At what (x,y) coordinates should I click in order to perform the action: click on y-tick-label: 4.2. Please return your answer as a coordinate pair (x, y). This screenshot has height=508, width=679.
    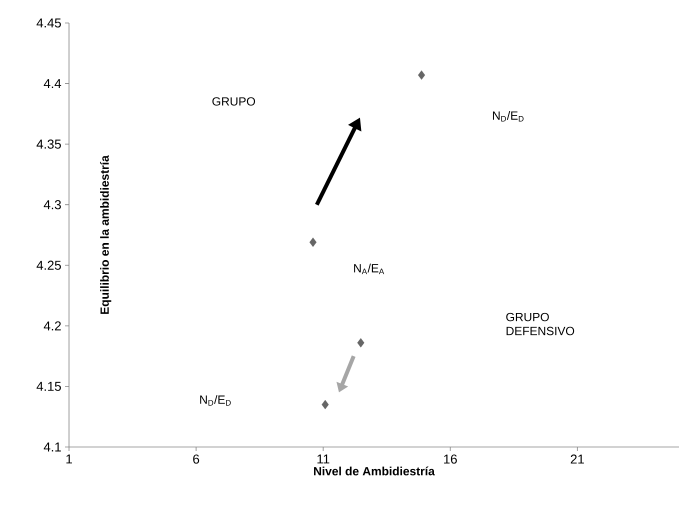
    Looking at the image, I should click on (52, 325).